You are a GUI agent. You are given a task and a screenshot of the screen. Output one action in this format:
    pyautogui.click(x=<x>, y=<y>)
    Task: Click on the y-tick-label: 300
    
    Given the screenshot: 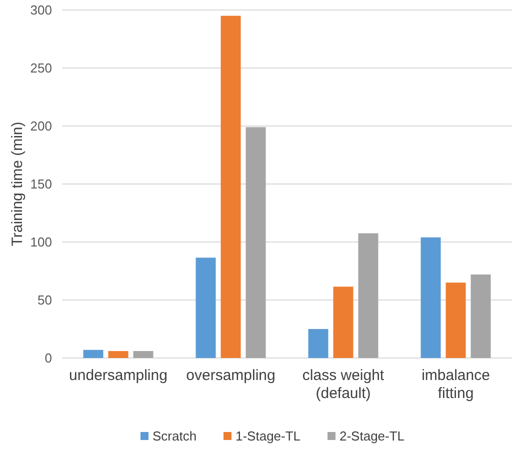 What is the action you would take?
    pyautogui.click(x=41, y=10)
    